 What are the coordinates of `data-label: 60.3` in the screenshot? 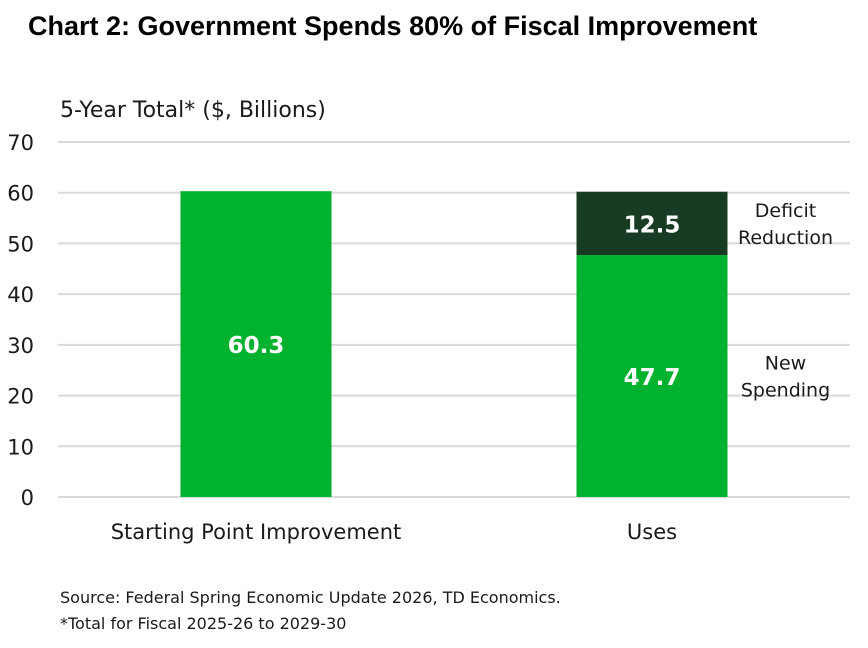 It's located at (256, 346).